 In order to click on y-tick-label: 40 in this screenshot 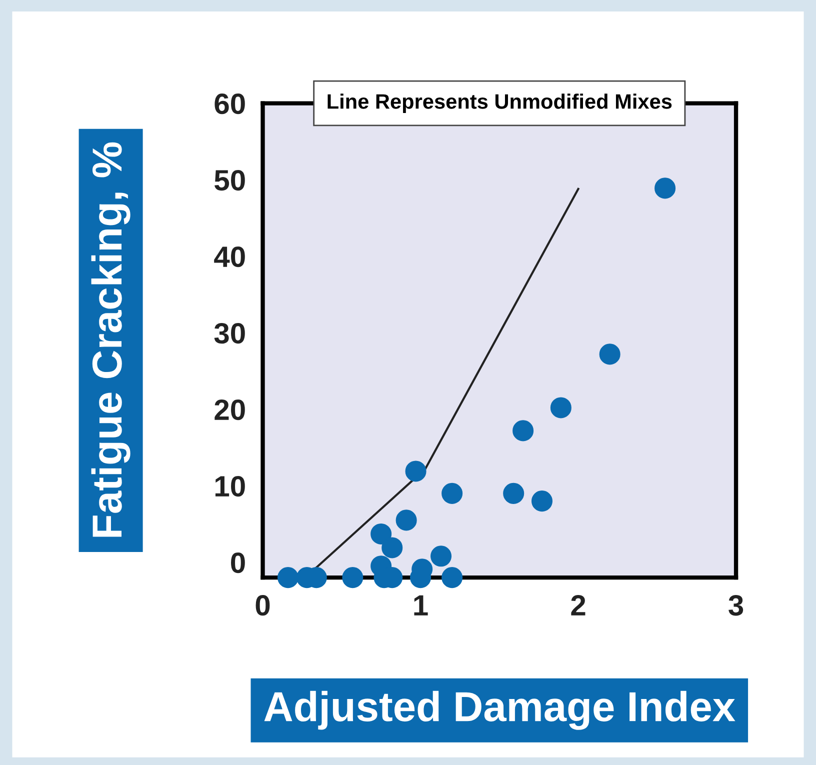, I will do `click(229, 257)`.